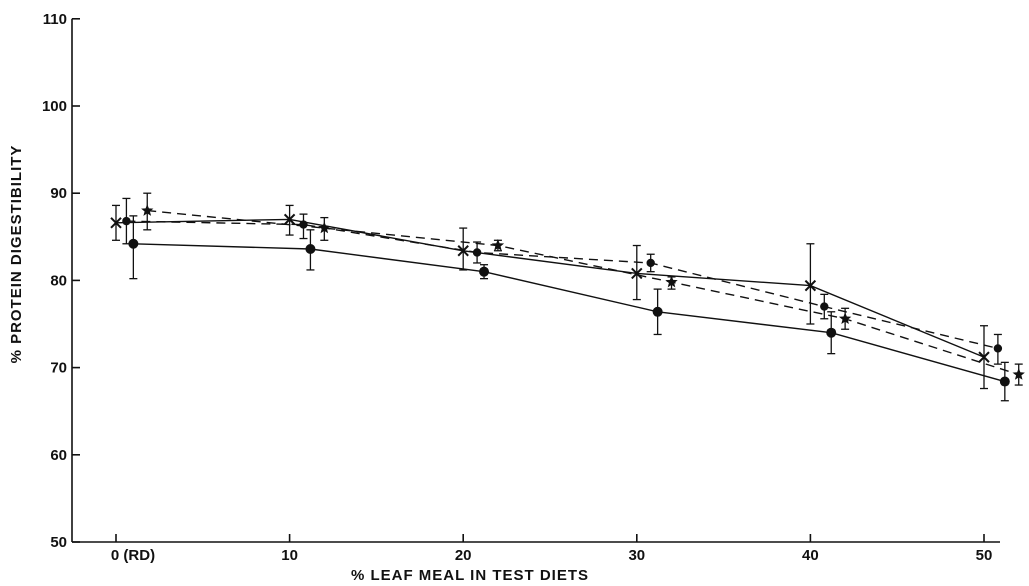 The width and height of the screenshot is (1029, 586). What do you see at coordinates (54, 106) in the screenshot?
I see `y-tick-label-5: 100` at bounding box center [54, 106].